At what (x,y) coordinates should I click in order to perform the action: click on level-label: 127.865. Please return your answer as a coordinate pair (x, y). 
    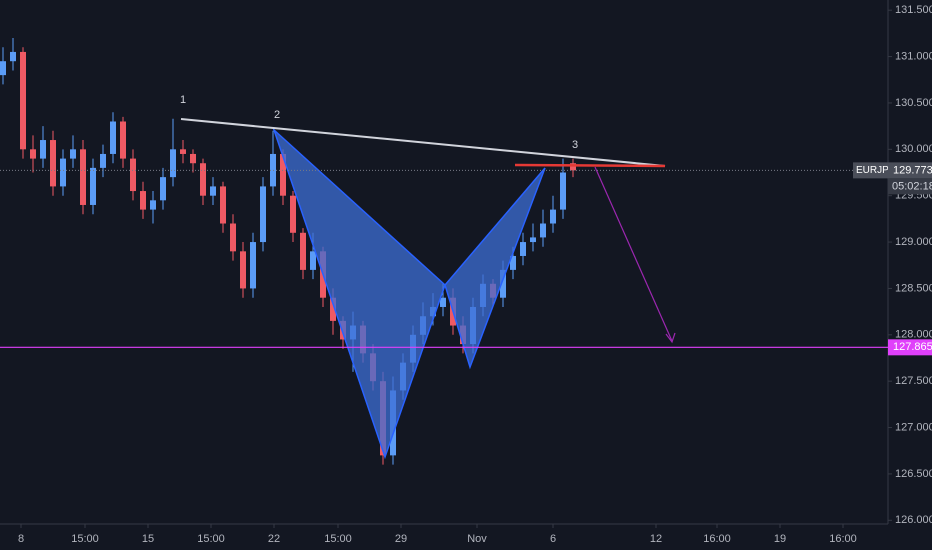
    Looking at the image, I should click on (912, 347).